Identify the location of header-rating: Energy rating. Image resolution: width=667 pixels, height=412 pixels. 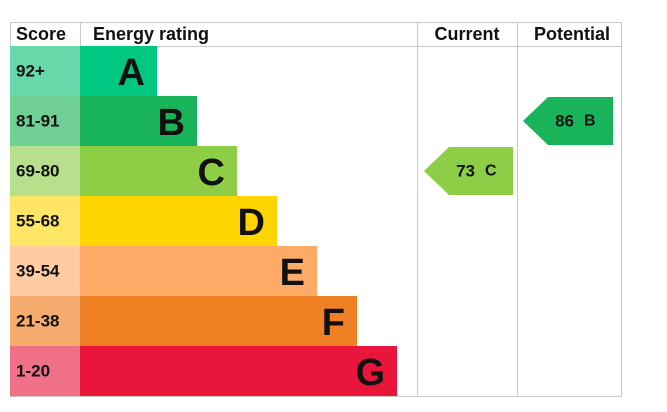
(151, 34).